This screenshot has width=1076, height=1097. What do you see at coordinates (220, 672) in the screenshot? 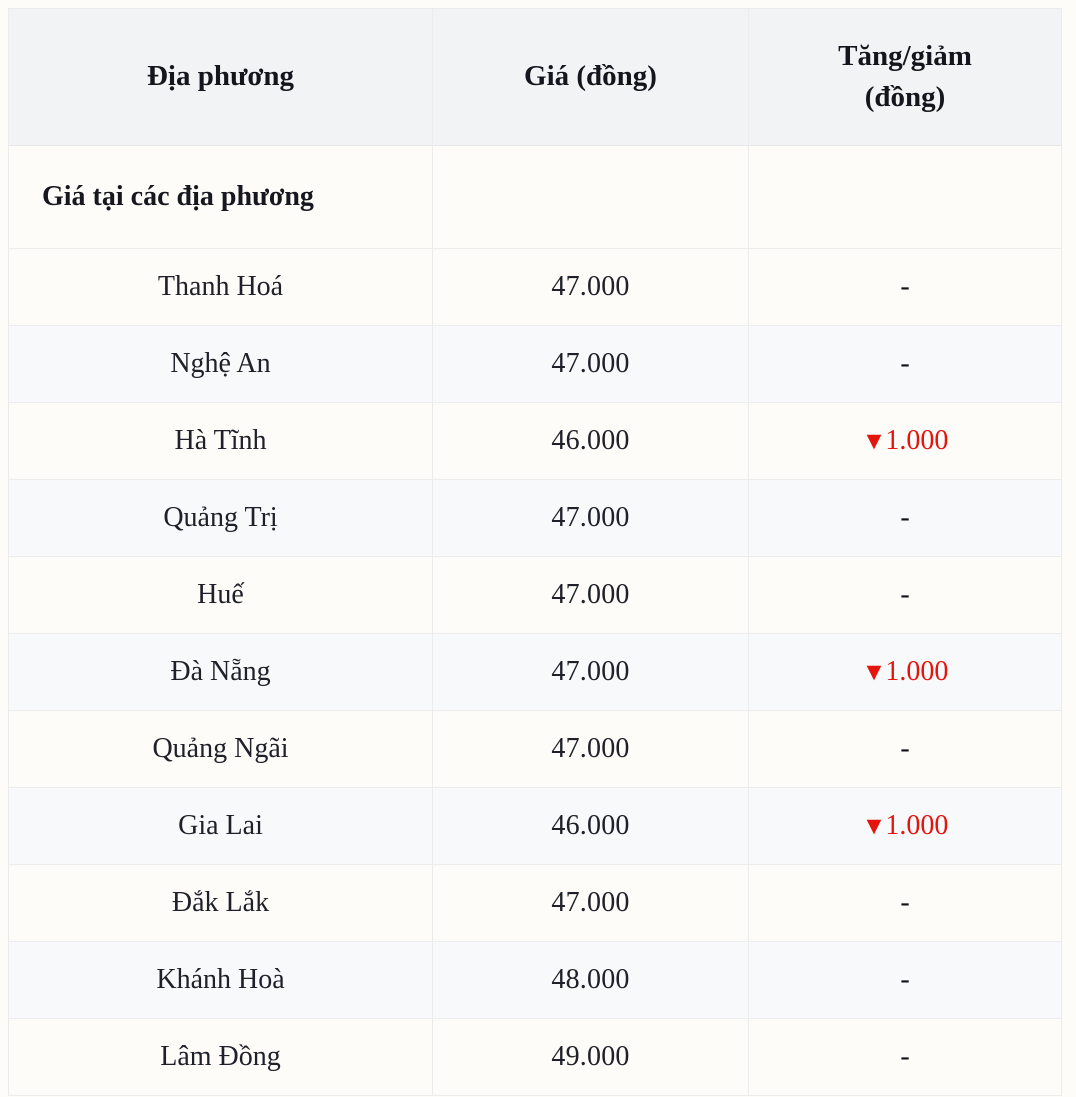
I see `cell-locale: Đà Nẵng` at bounding box center [220, 672].